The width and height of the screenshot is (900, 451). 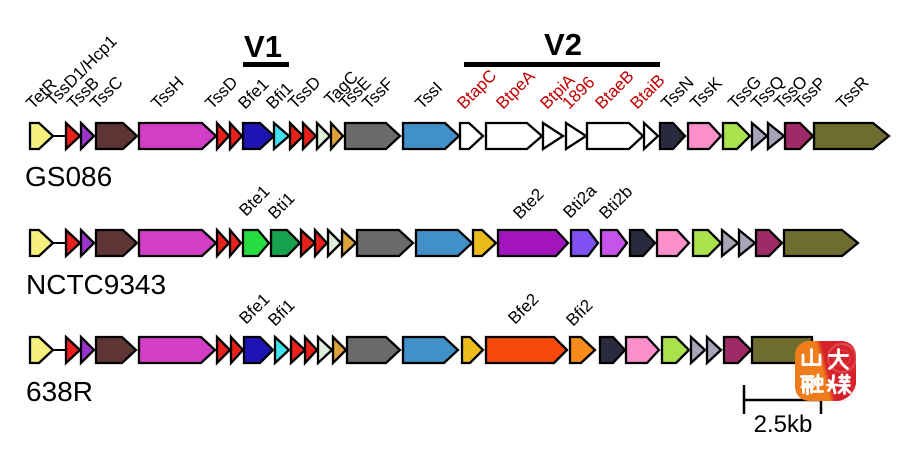 What do you see at coordinates (514, 136) in the screenshot?
I see `gene-arrow-gs086-btpea` at bounding box center [514, 136].